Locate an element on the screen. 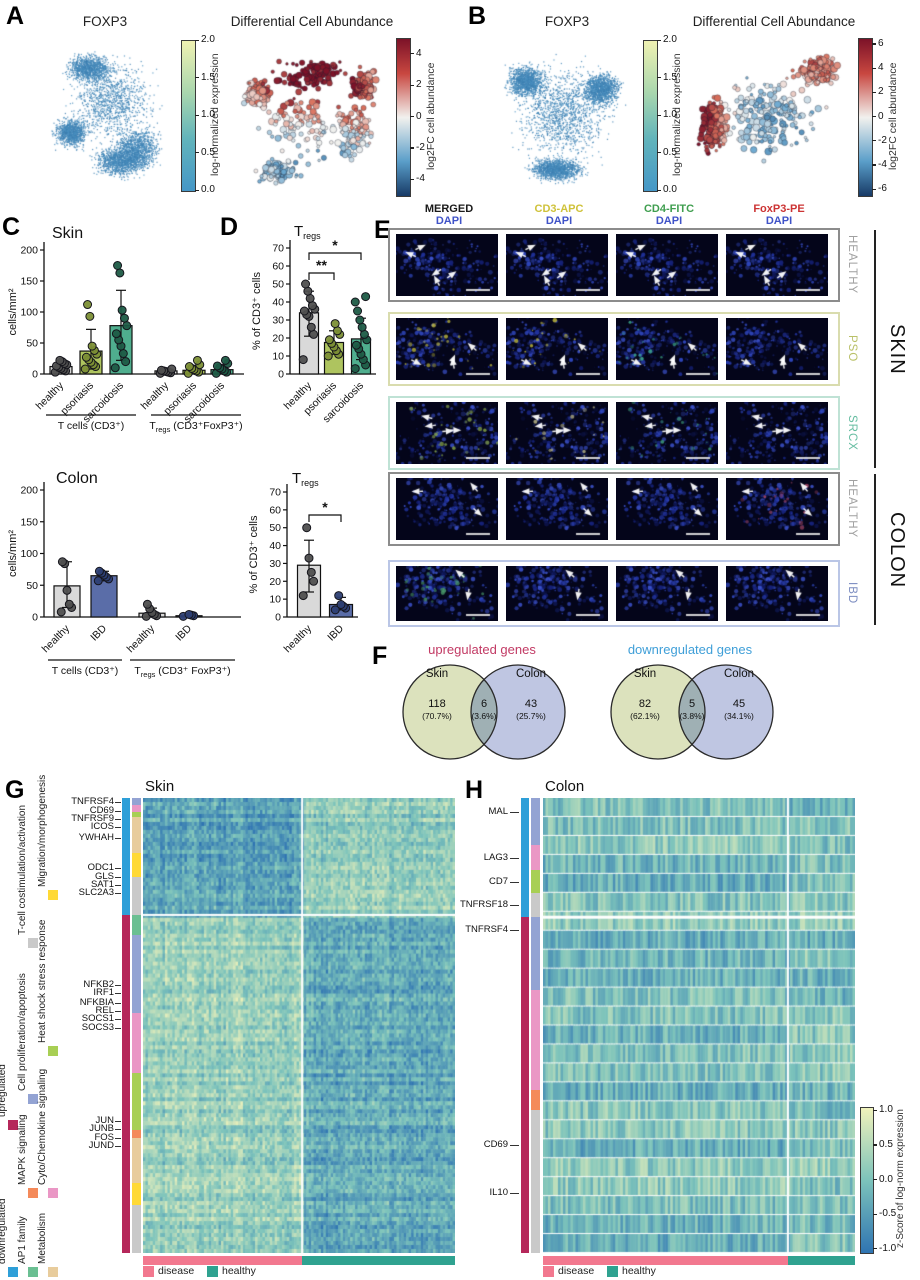  panel-b-foxp3-title: FOXP3 is located at coordinates (567, 21).